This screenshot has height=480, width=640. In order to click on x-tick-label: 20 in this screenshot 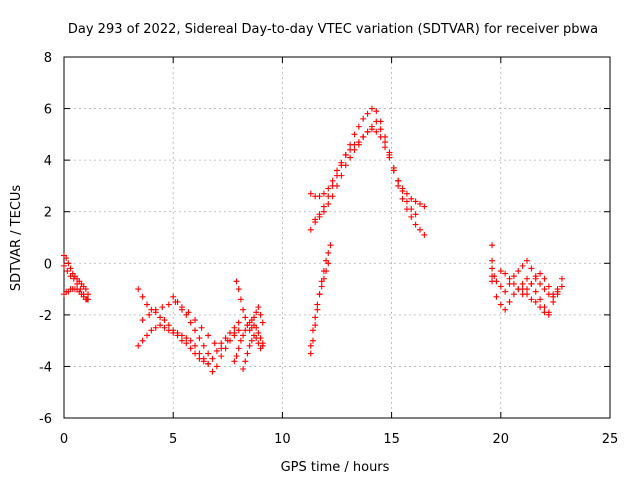, I will do `click(501, 439)`.